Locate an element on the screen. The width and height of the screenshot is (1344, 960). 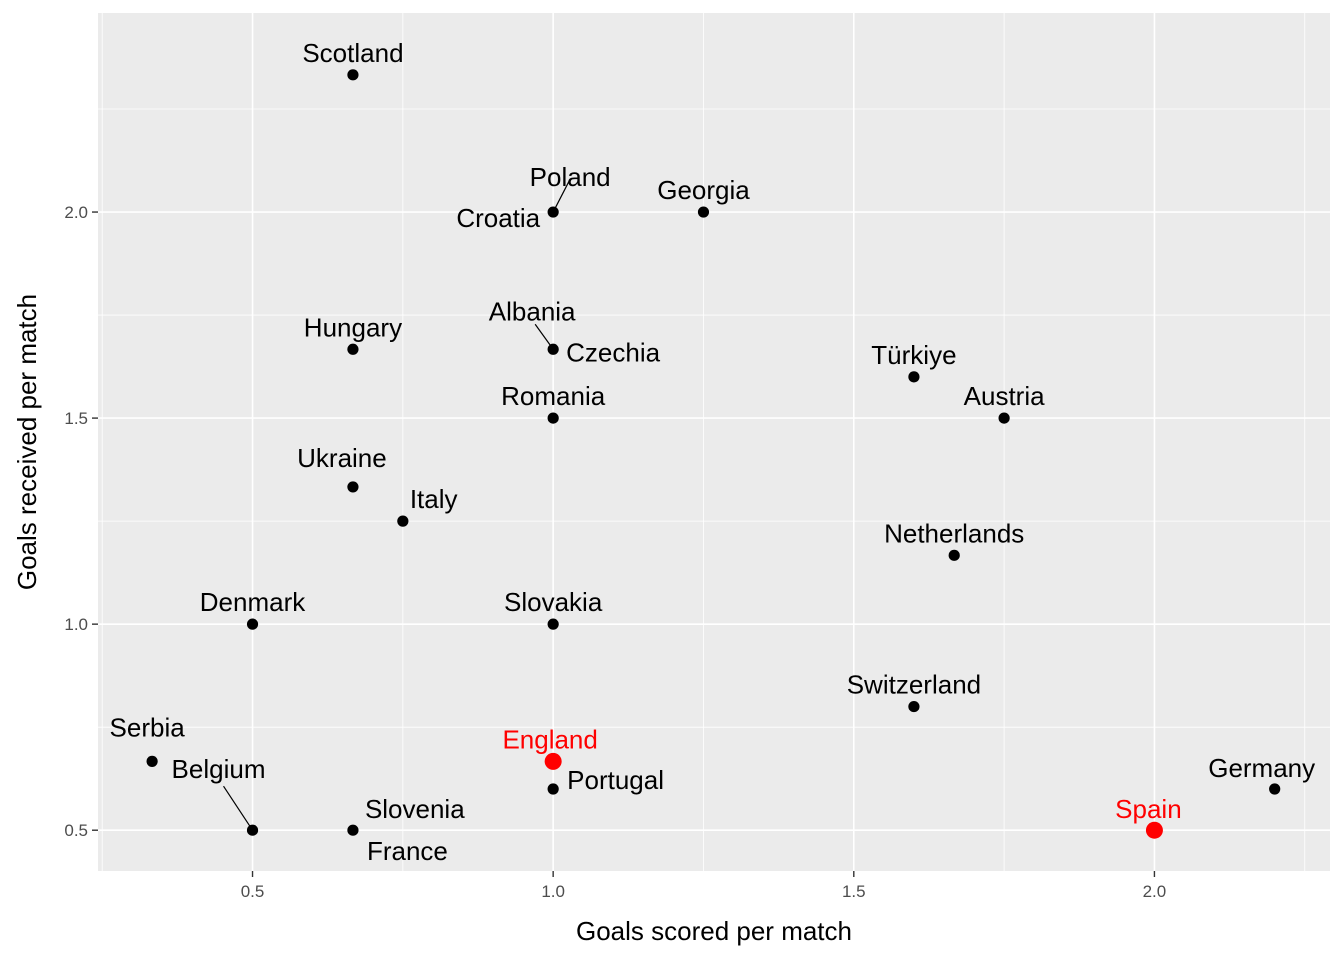
point-slovenia is located at coordinates (353, 830).